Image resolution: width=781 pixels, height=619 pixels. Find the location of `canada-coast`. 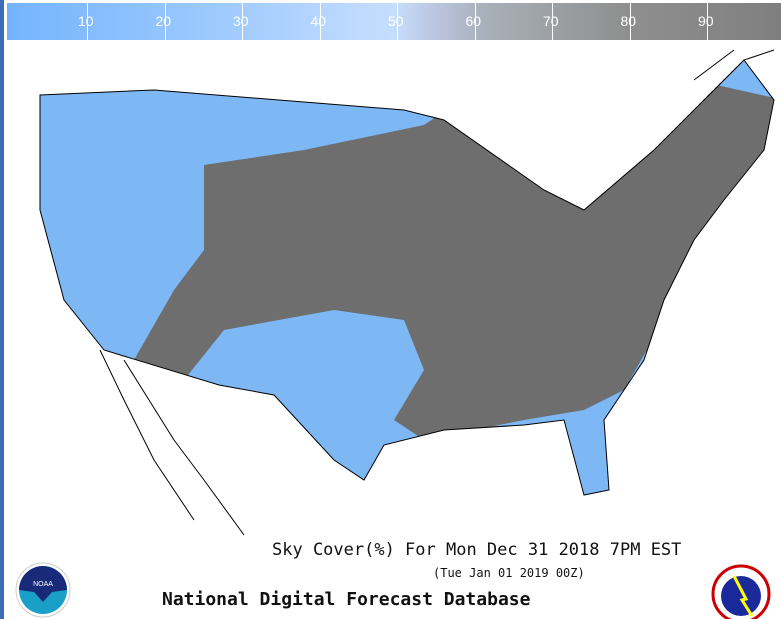

canada-coast is located at coordinates (734, 75).